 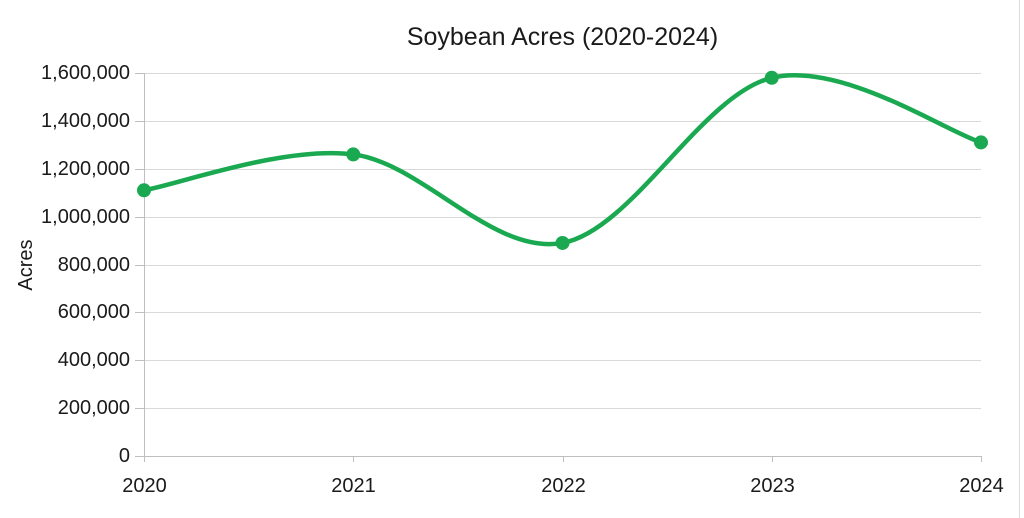 I want to click on y-tick-label: 800,000, so click(x=93, y=264).